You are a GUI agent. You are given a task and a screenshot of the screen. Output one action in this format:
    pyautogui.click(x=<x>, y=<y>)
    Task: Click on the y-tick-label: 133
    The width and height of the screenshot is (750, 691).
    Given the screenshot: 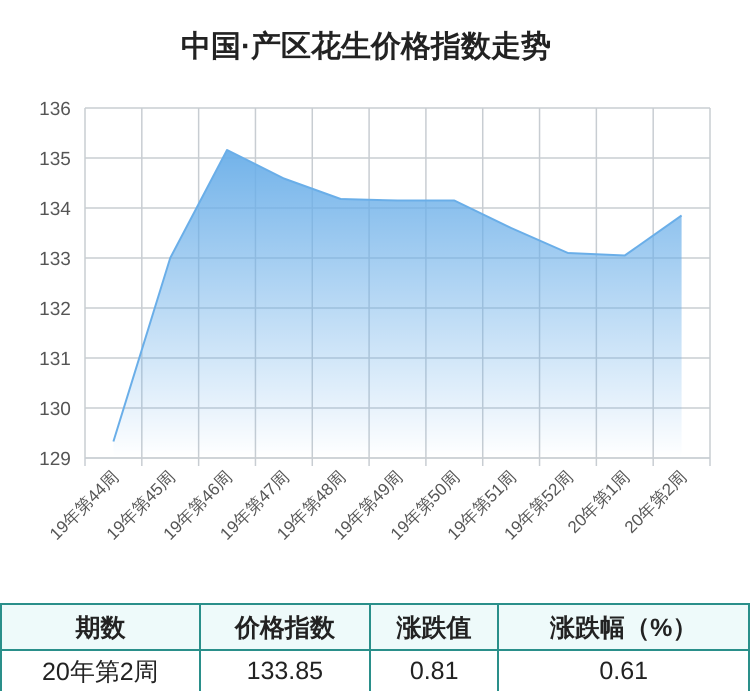 What is the action you would take?
    pyautogui.click(x=55, y=259)
    